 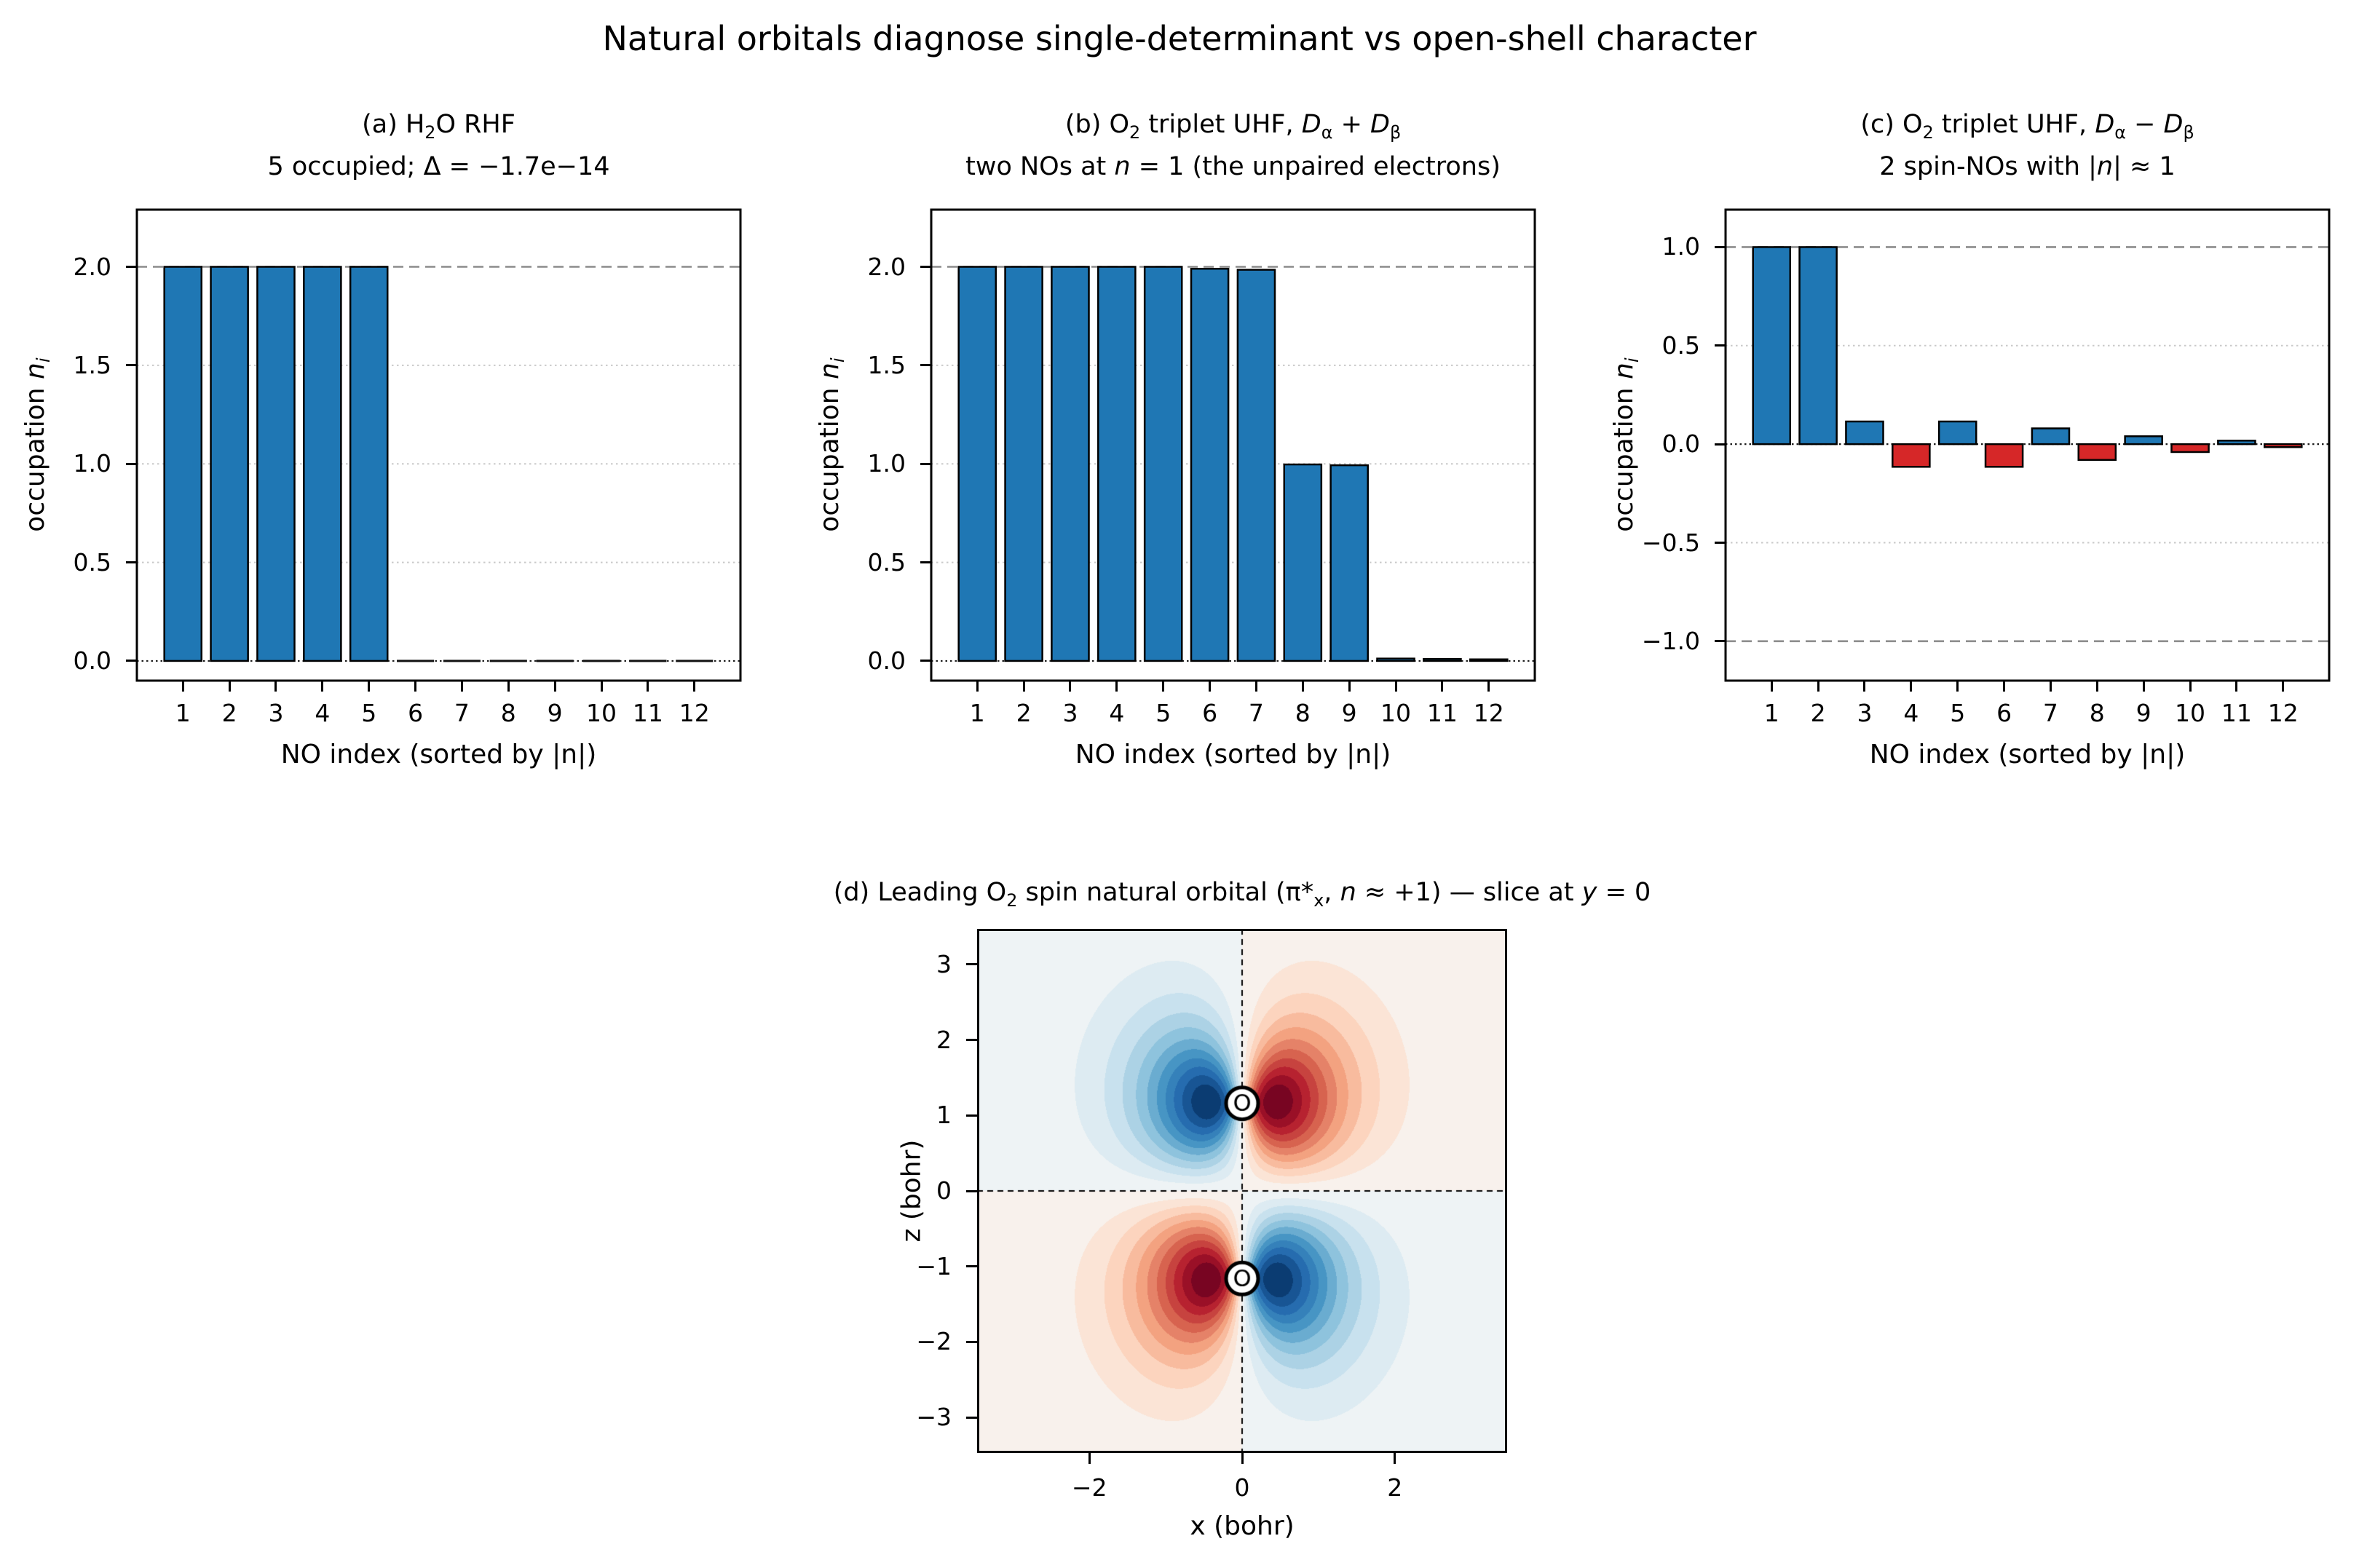 What do you see at coordinates (2027, 127) in the screenshot?
I see `panel-c-title-line1: (c) O2 triplet UHF, Dα − Dβ` at bounding box center [2027, 127].